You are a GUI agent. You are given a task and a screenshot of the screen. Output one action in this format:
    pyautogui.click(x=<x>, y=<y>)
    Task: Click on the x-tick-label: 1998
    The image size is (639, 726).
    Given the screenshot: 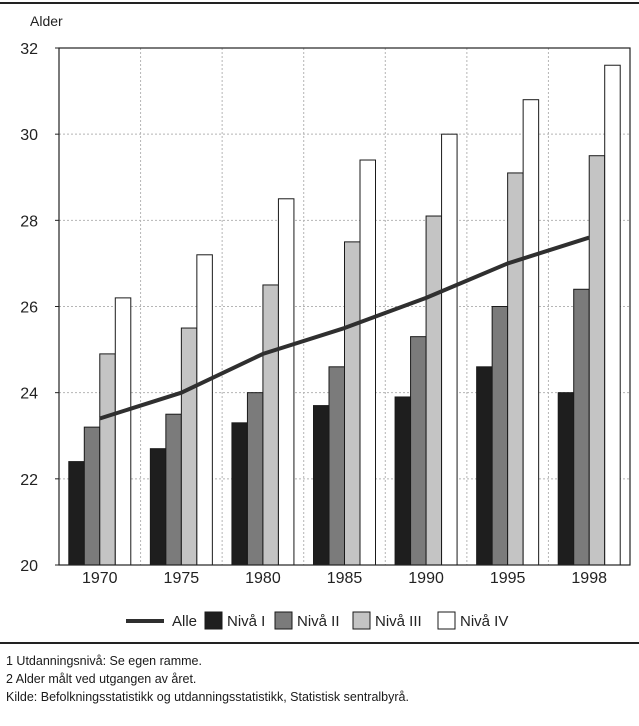 What is the action you would take?
    pyautogui.click(x=589, y=578)
    